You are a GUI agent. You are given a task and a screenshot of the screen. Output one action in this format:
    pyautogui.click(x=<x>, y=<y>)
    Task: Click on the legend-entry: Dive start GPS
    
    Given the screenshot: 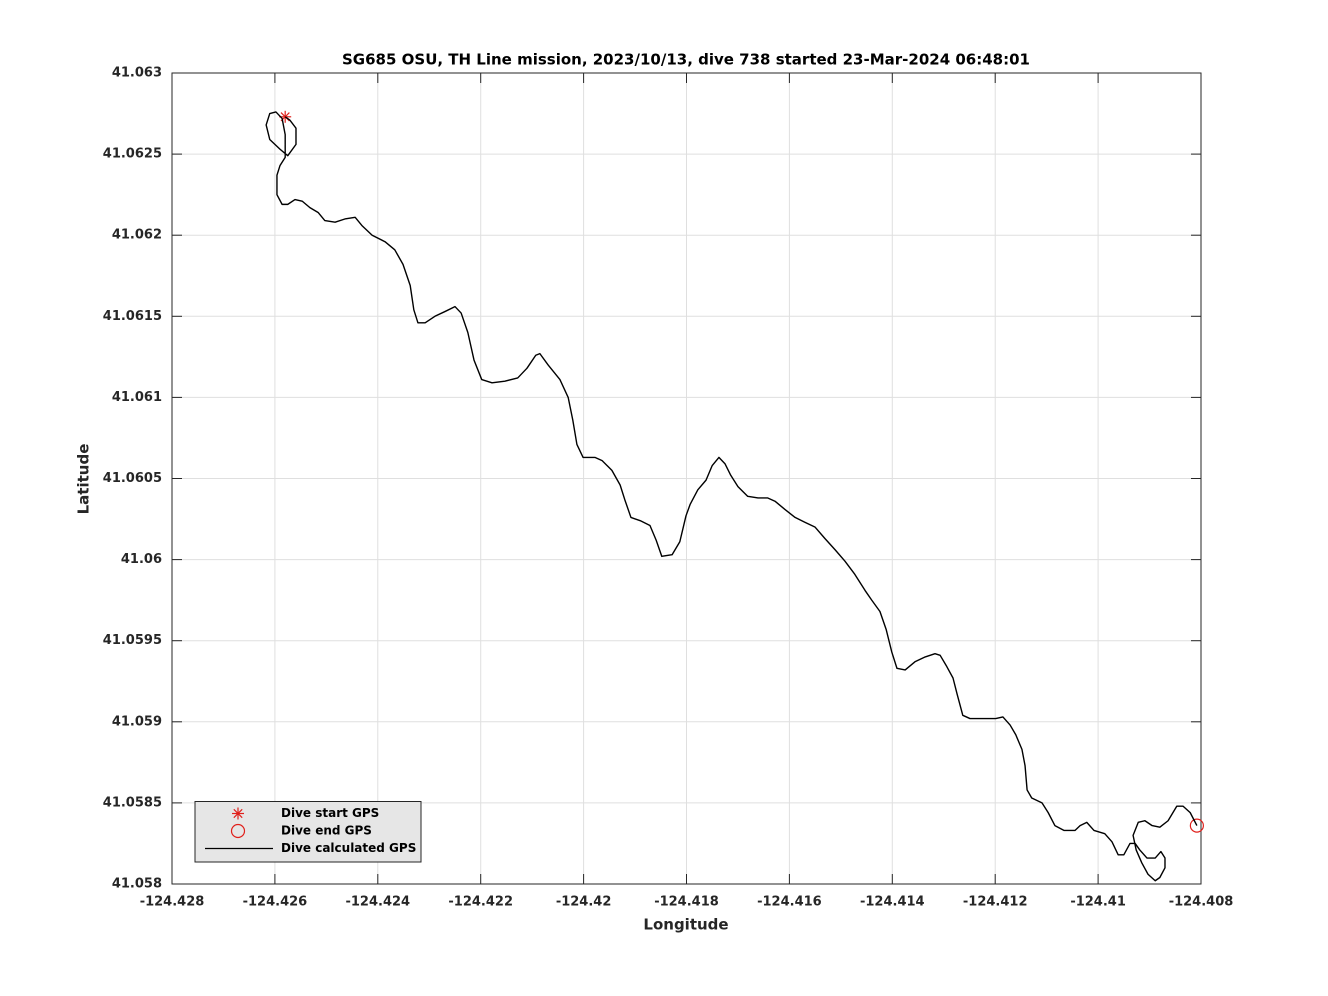 What is the action you would take?
    pyautogui.click(x=305, y=813)
    